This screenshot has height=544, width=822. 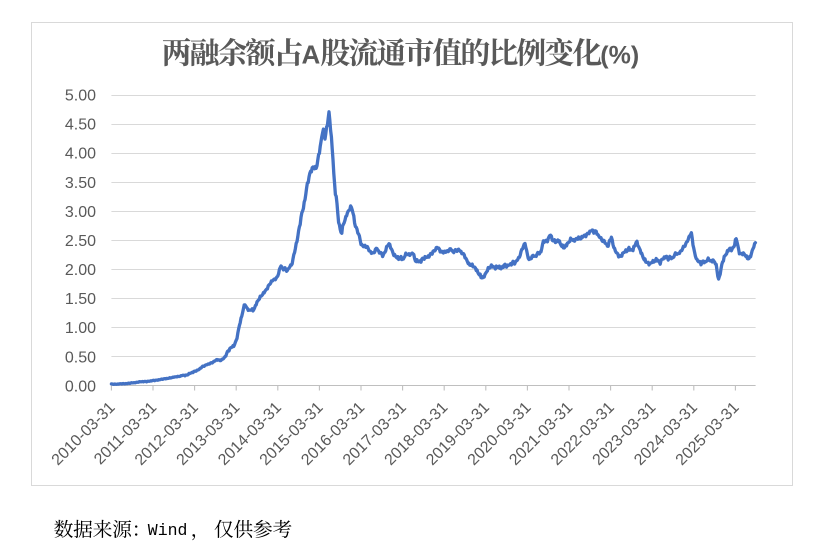 What do you see at coordinates (80, 96) in the screenshot?
I see `svg-text: 5.00` at bounding box center [80, 96].